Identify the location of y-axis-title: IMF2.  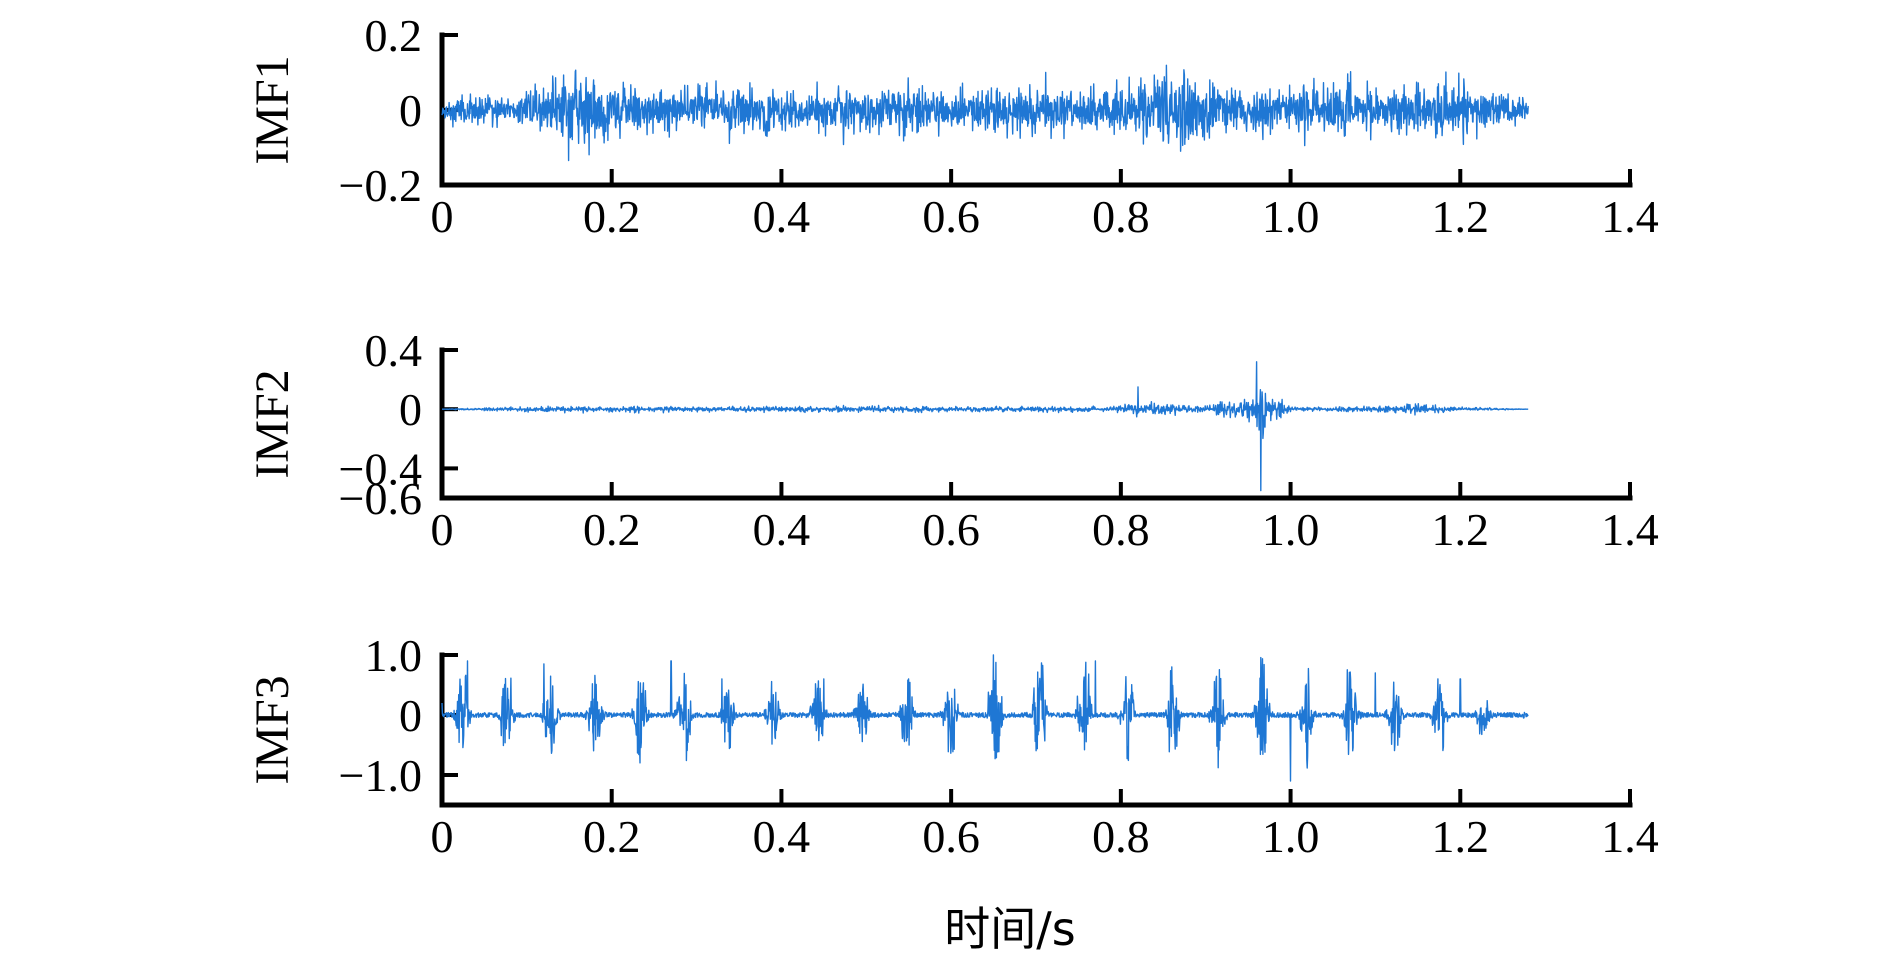
(272, 423).